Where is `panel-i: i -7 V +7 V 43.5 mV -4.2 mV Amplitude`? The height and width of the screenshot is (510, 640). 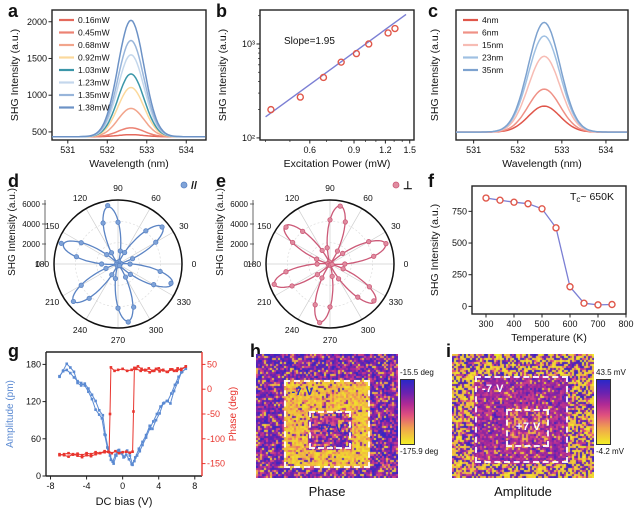
panel-i: i -7 V +7 V 43.5 mV -4.2 mV Amplitude is located at coordinates (540, 424).